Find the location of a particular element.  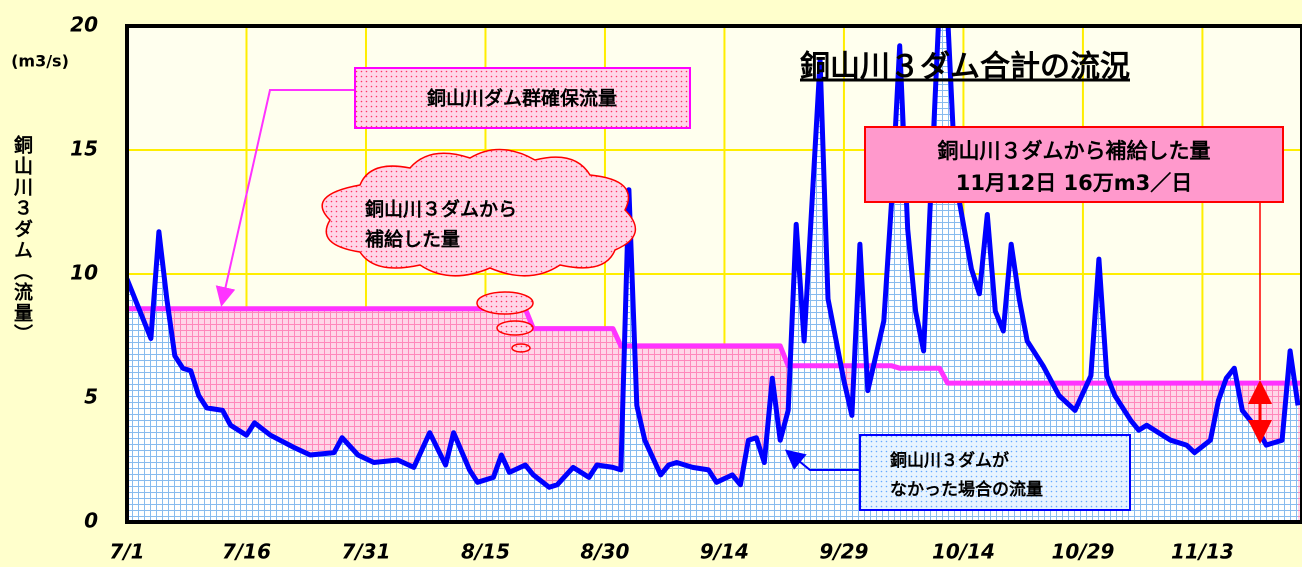

x-tick-label: 10/29 is located at coordinates (1082, 552).